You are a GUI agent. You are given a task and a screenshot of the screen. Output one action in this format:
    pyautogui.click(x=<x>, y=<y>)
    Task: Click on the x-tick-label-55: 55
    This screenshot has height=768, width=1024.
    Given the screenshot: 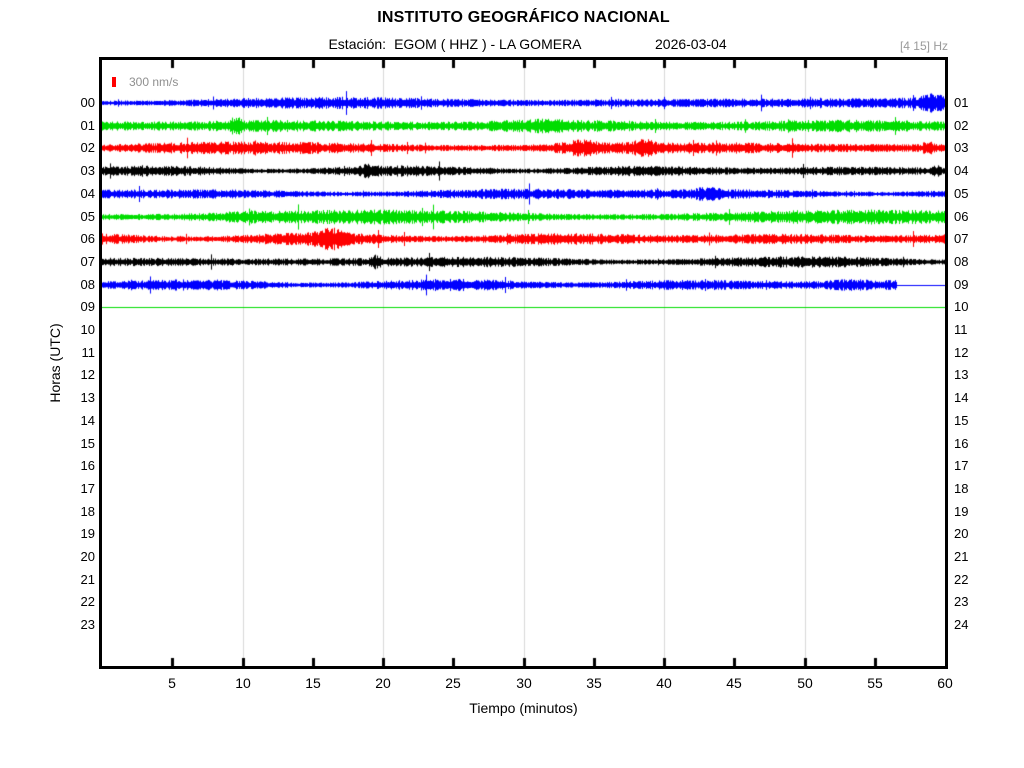 What is the action you would take?
    pyautogui.click(x=875, y=683)
    